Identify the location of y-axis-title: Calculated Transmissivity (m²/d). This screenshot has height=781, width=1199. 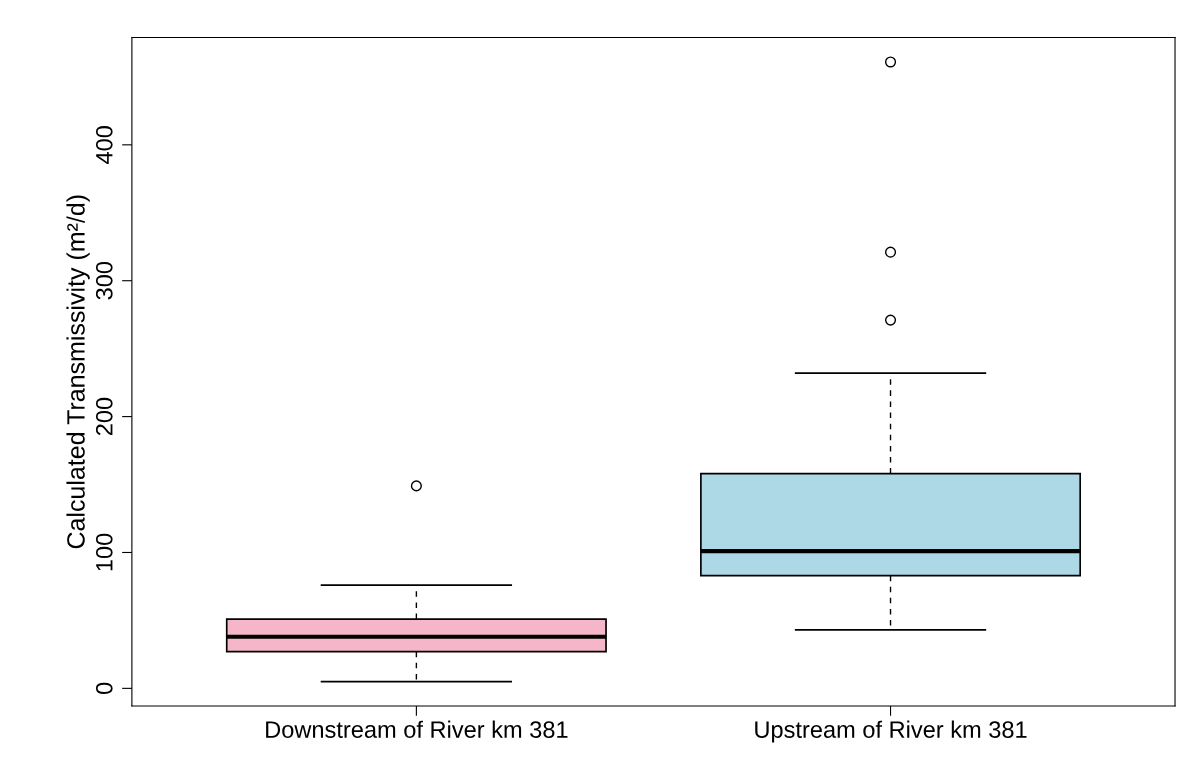
(78, 372).